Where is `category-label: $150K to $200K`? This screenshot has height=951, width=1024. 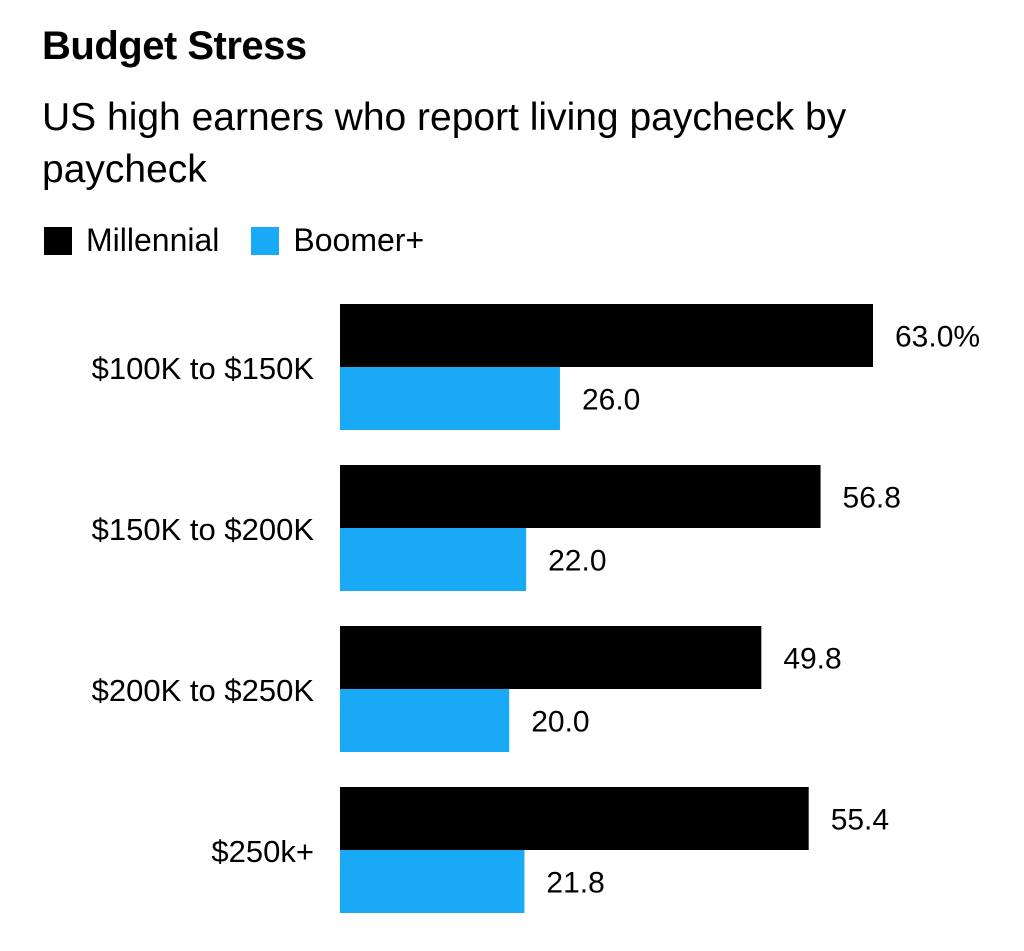 category-label: $150K to $200K is located at coordinates (203, 529).